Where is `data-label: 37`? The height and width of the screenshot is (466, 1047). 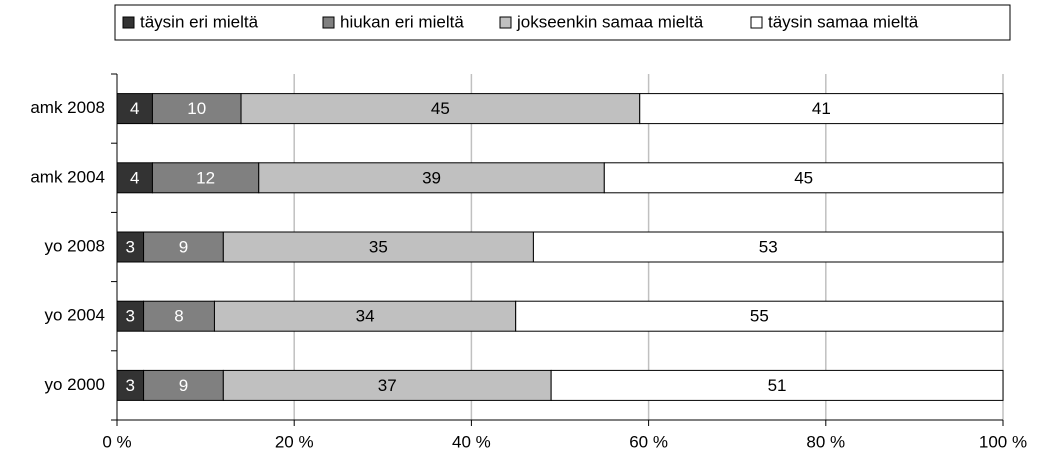
data-label: 37 is located at coordinates (387, 385).